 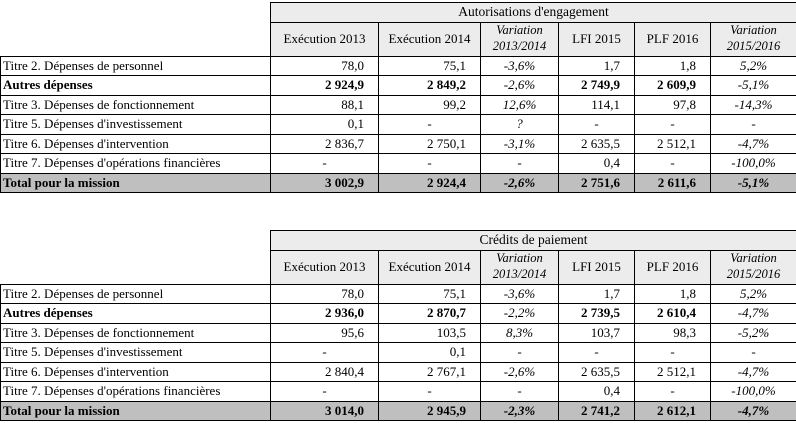 I want to click on value-cell: 97,8, so click(x=672, y=104).